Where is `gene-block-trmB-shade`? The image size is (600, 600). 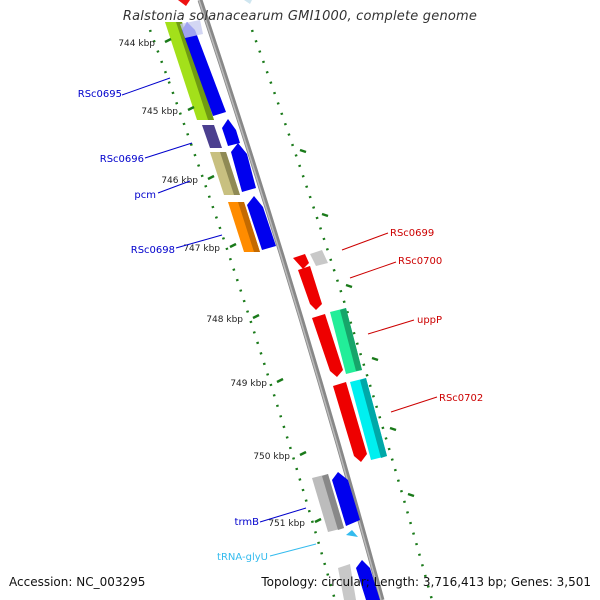
gene-block-trmB-shade is located at coordinates (333, 502).